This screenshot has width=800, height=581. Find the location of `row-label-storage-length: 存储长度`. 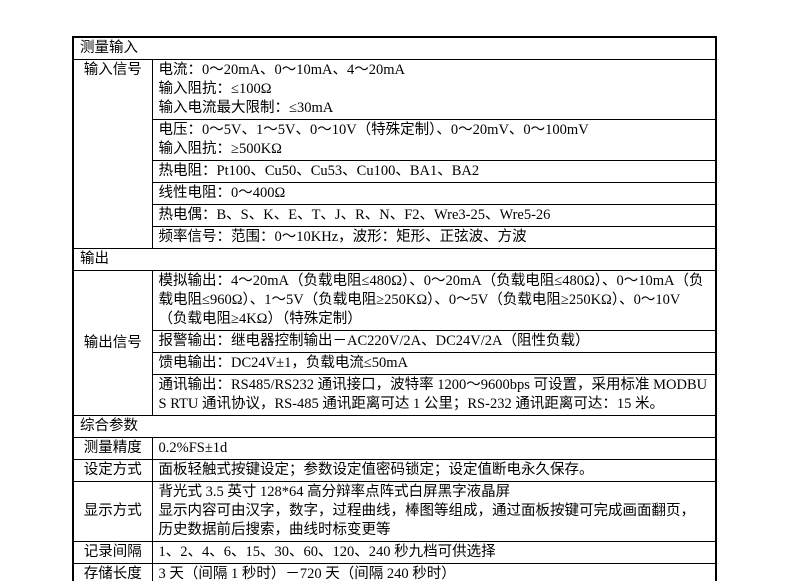

row-label-storage-length: 存储长度 is located at coordinates (112, 572).